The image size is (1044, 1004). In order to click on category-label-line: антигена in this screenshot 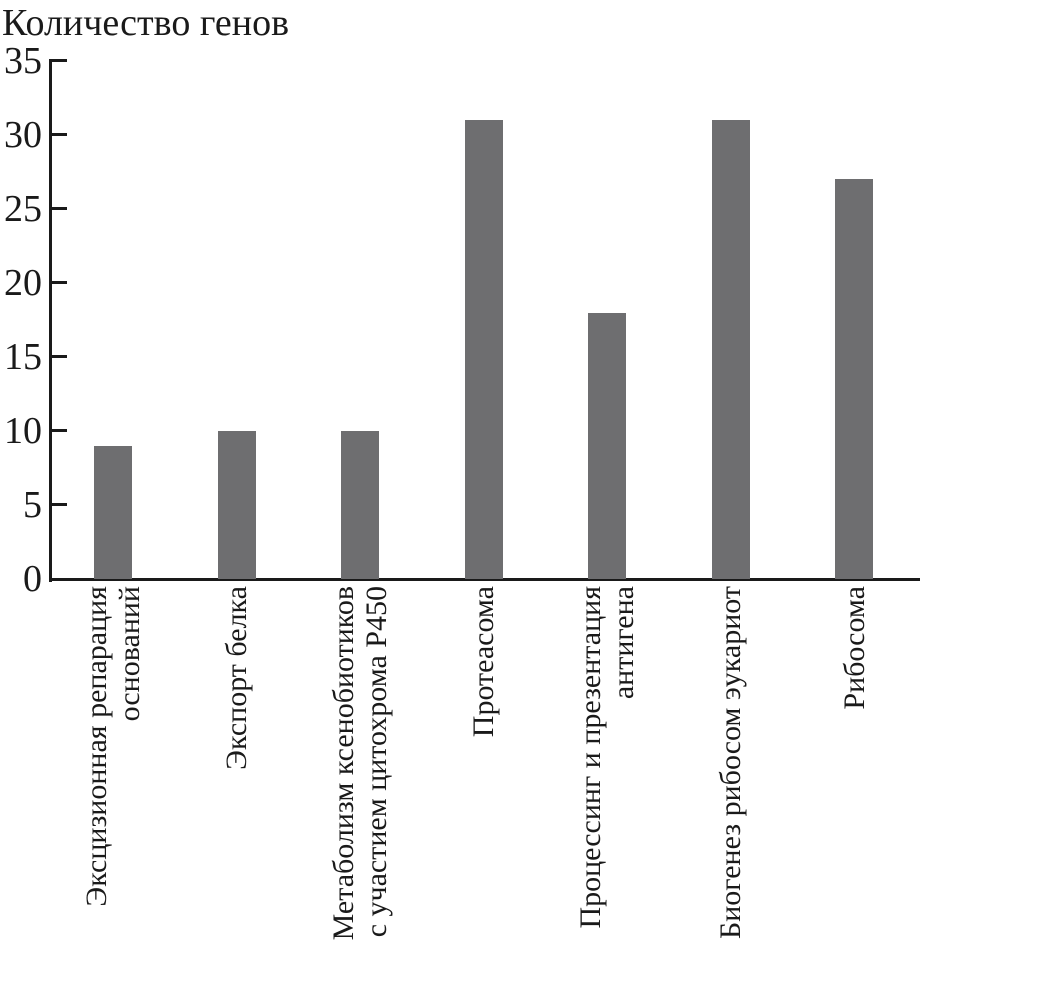, I will do `click(623, 643)`.